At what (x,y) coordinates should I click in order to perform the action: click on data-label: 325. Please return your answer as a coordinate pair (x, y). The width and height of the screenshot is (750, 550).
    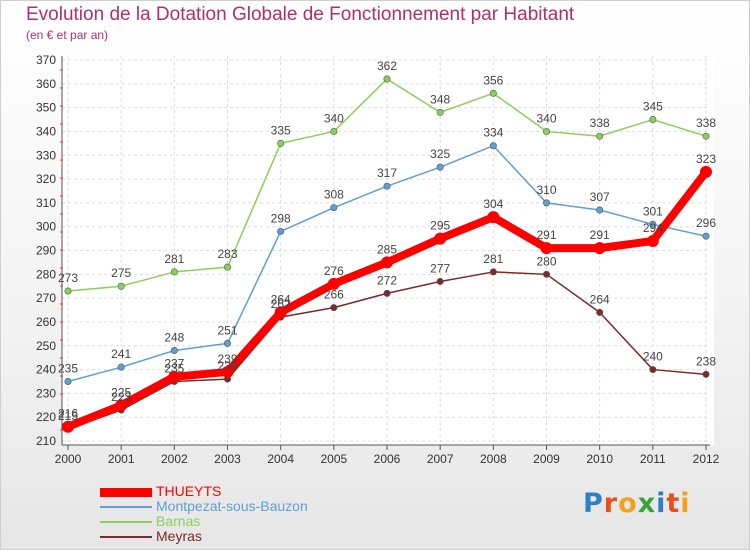
    Looking at the image, I should click on (440, 154).